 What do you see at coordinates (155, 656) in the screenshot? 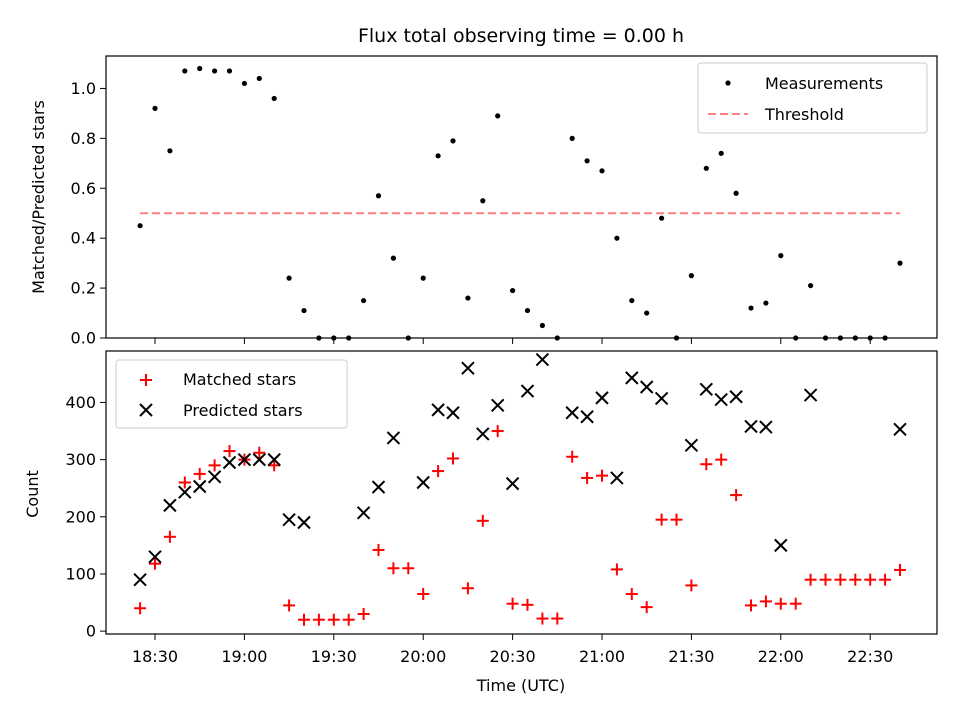
I see `x-tick-label: 18:30` at bounding box center [155, 656].